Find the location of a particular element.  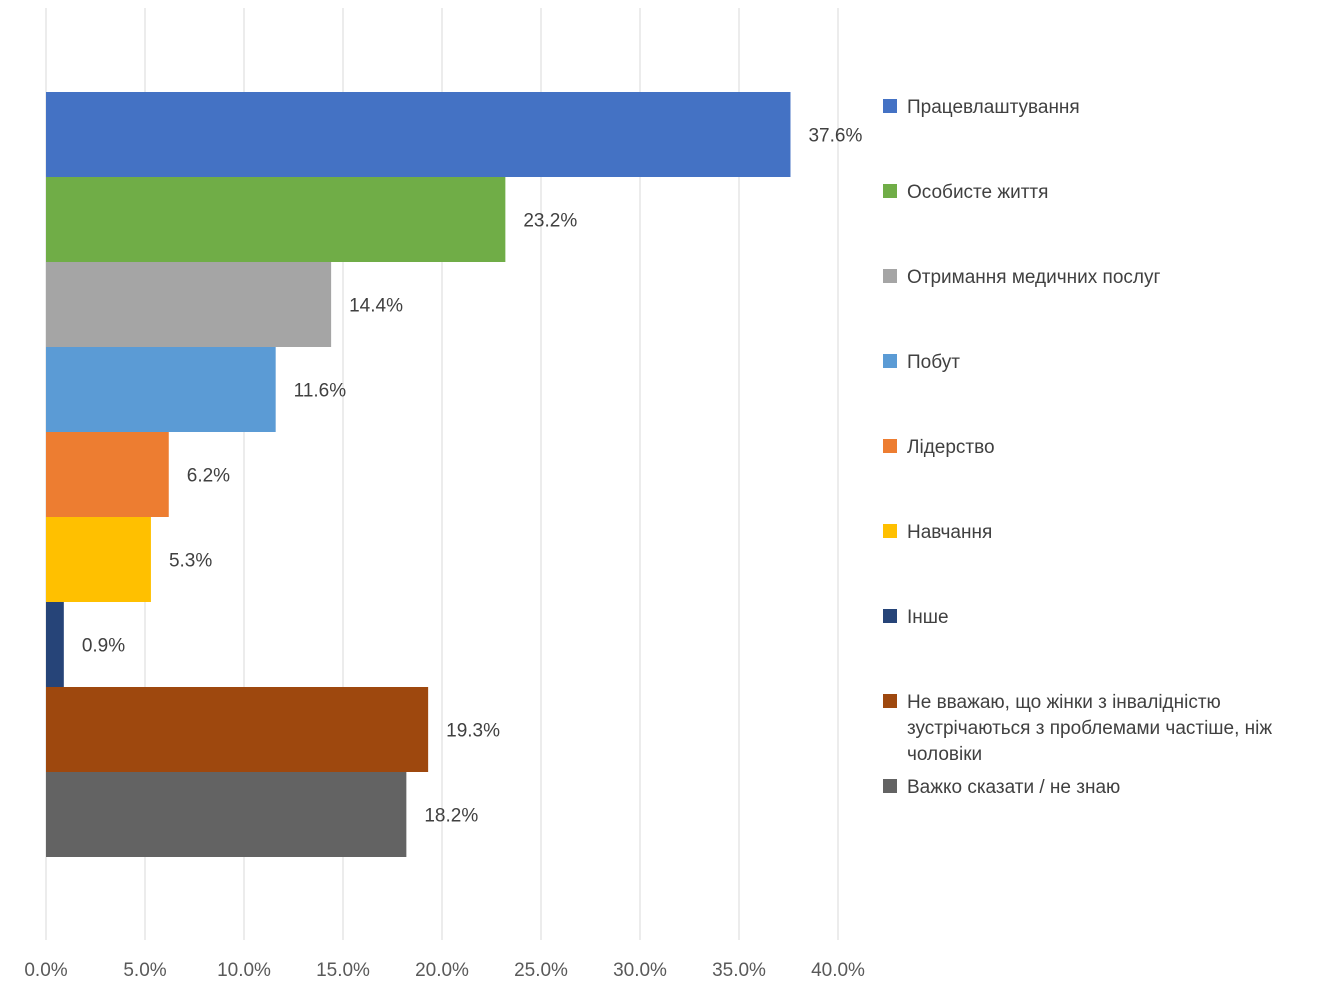

legend-label: Особисте життя is located at coordinates (978, 192).